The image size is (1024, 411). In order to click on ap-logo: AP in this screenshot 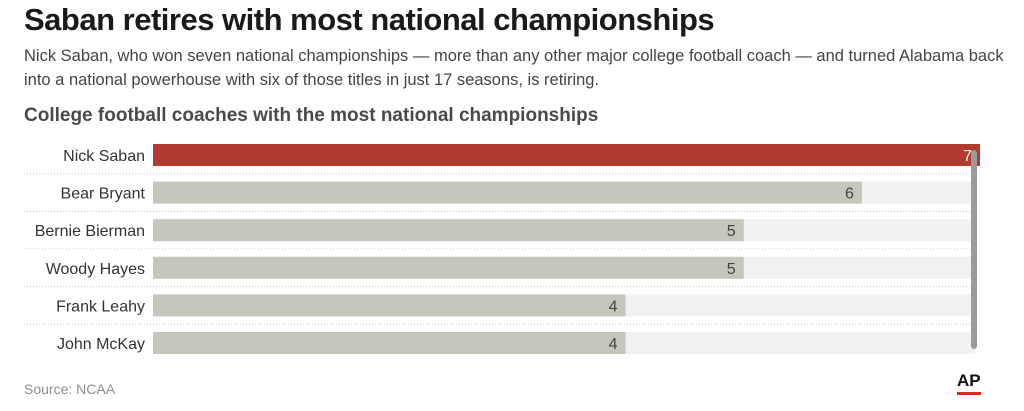, I will do `click(969, 383)`.